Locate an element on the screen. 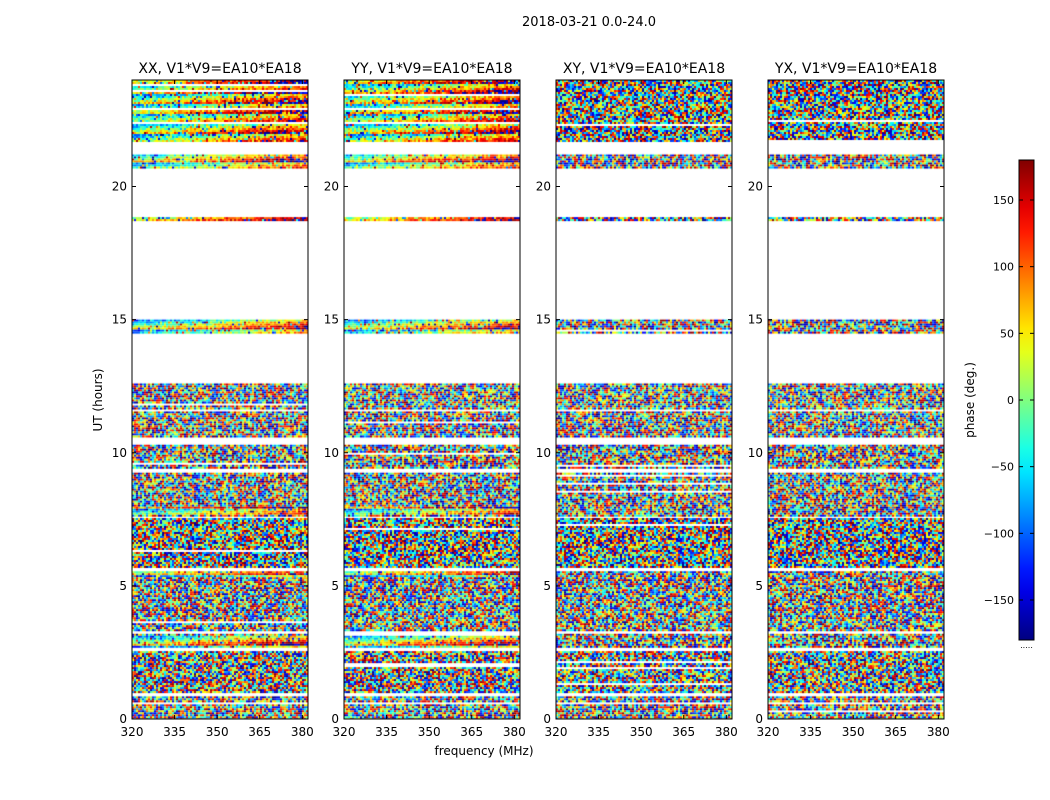 This screenshot has height=800, width=1050. panel-title: YY, V1*V9=EA10*EA18 is located at coordinates (431, 69).